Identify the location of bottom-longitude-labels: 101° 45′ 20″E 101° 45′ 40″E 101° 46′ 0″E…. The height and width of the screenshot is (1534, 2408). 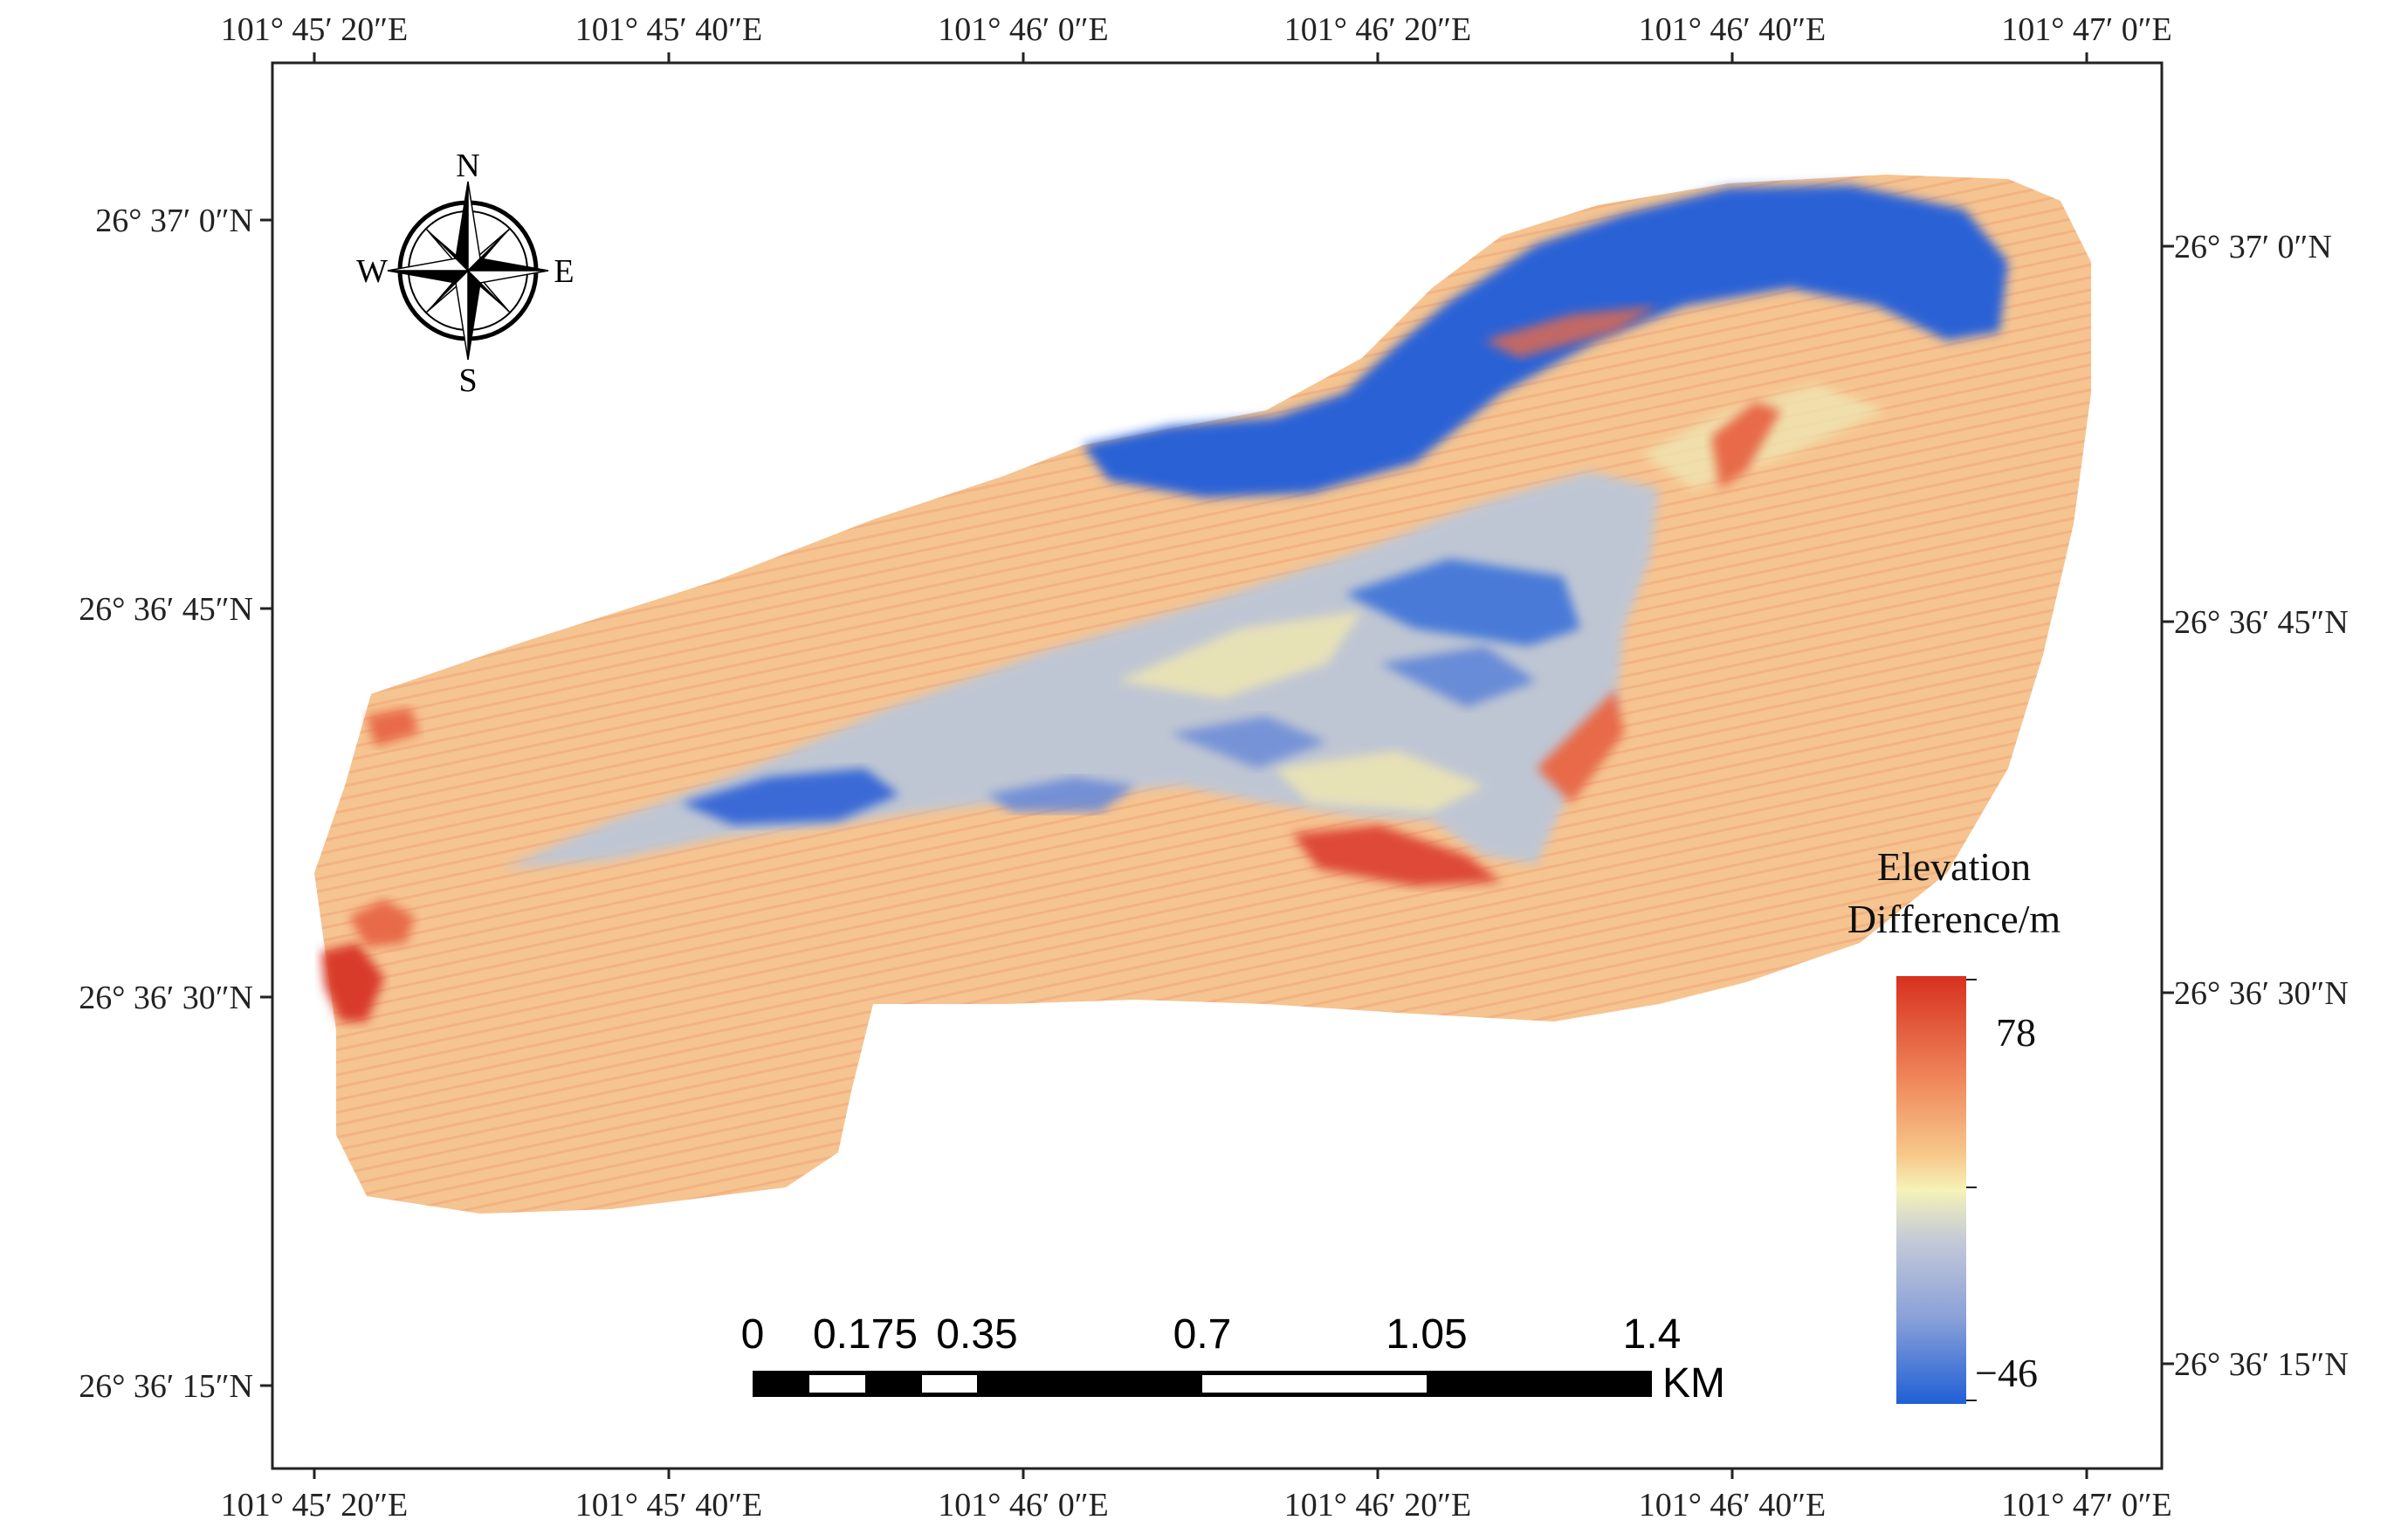
(1196, 1505).